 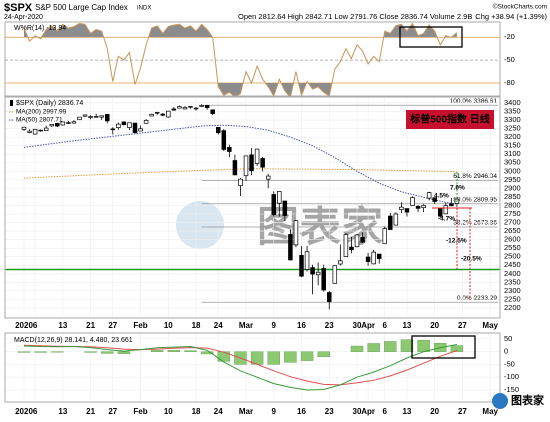 What do you see at coordinates (475, 223) in the screenshot?
I see `fib-label: 38.2% 2673.86` at bounding box center [475, 223].